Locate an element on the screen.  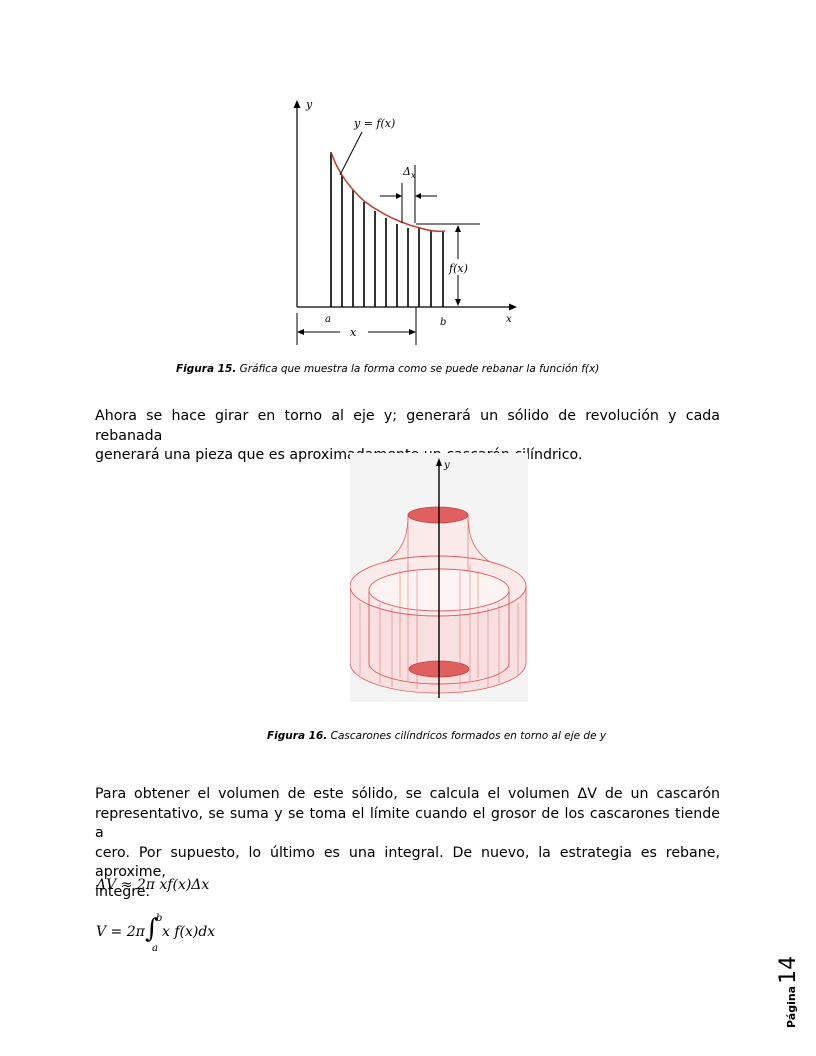
x-axis-arrow is located at coordinates (513, 307).